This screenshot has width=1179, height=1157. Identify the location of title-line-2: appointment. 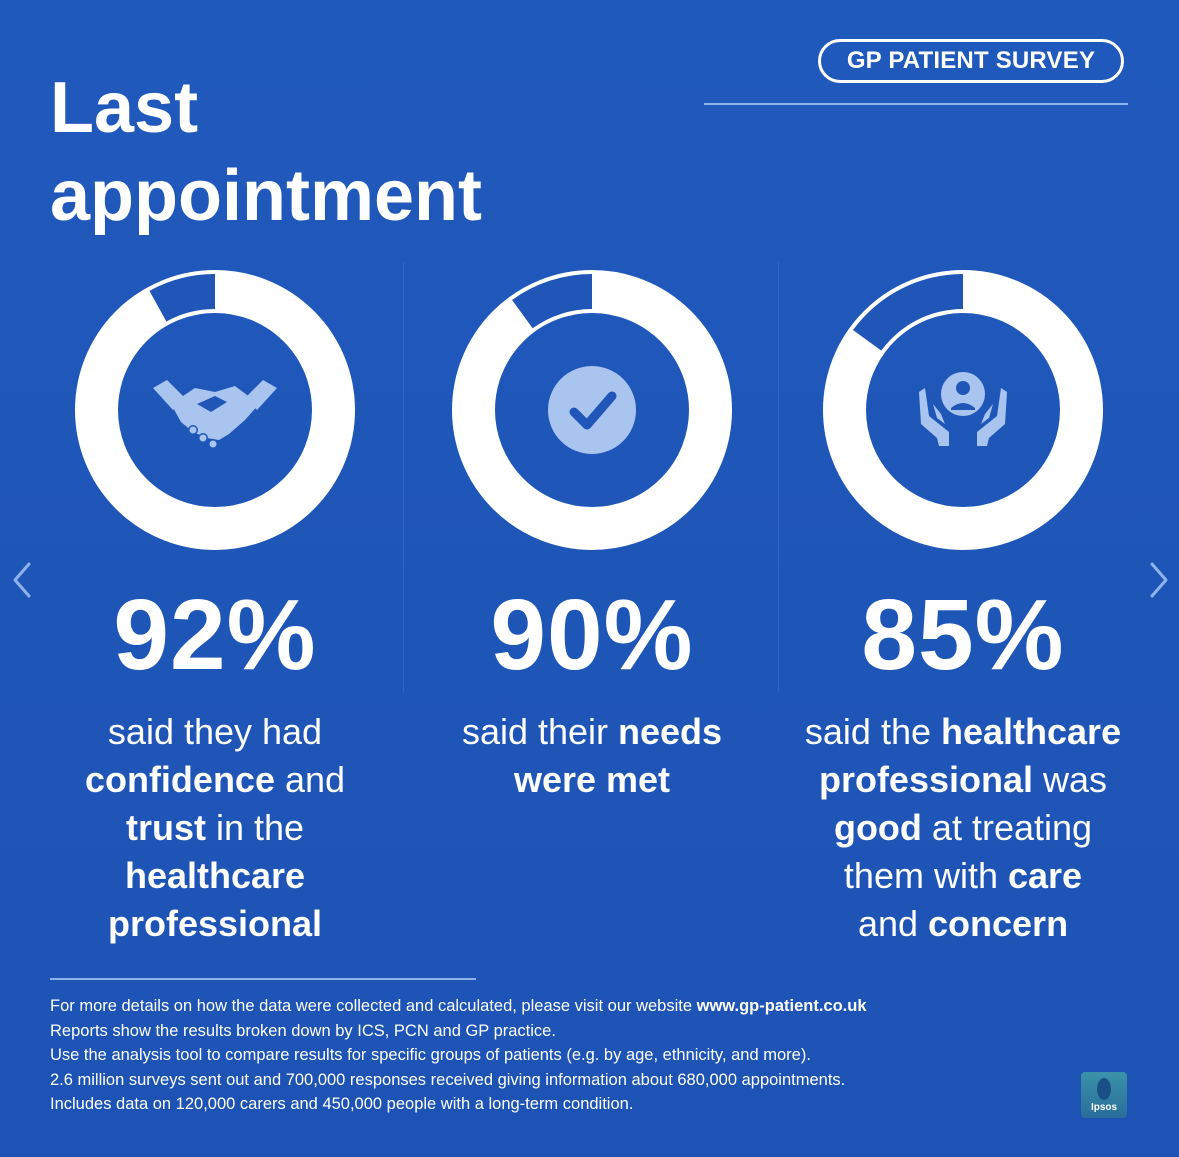
(266, 196).